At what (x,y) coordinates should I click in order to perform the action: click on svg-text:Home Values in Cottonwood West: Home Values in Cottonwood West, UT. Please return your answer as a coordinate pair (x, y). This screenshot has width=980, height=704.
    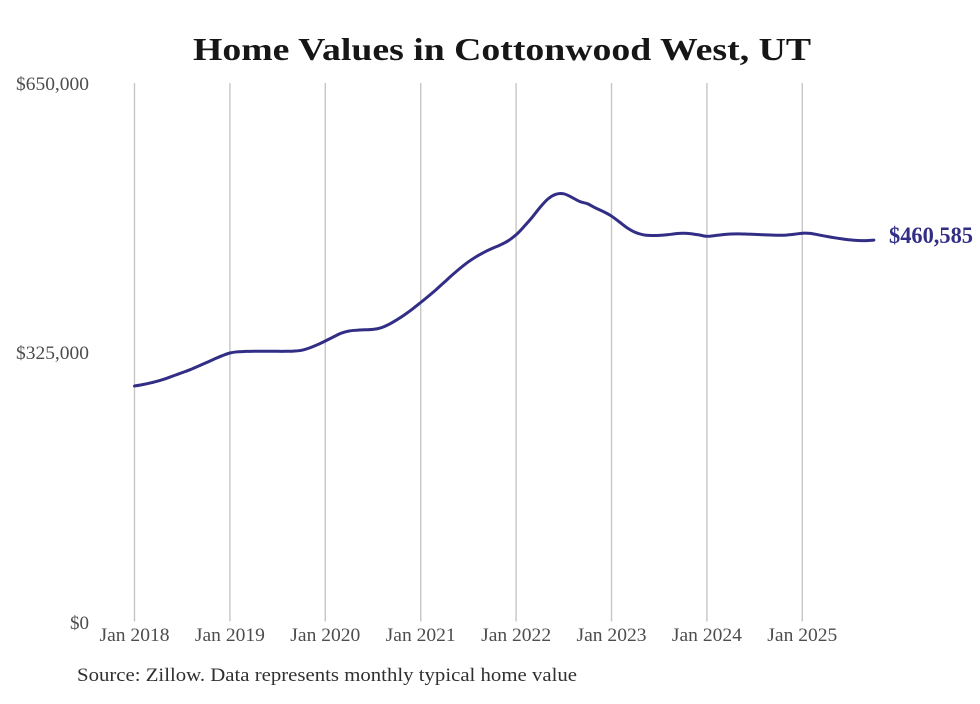
    Looking at the image, I should click on (502, 49).